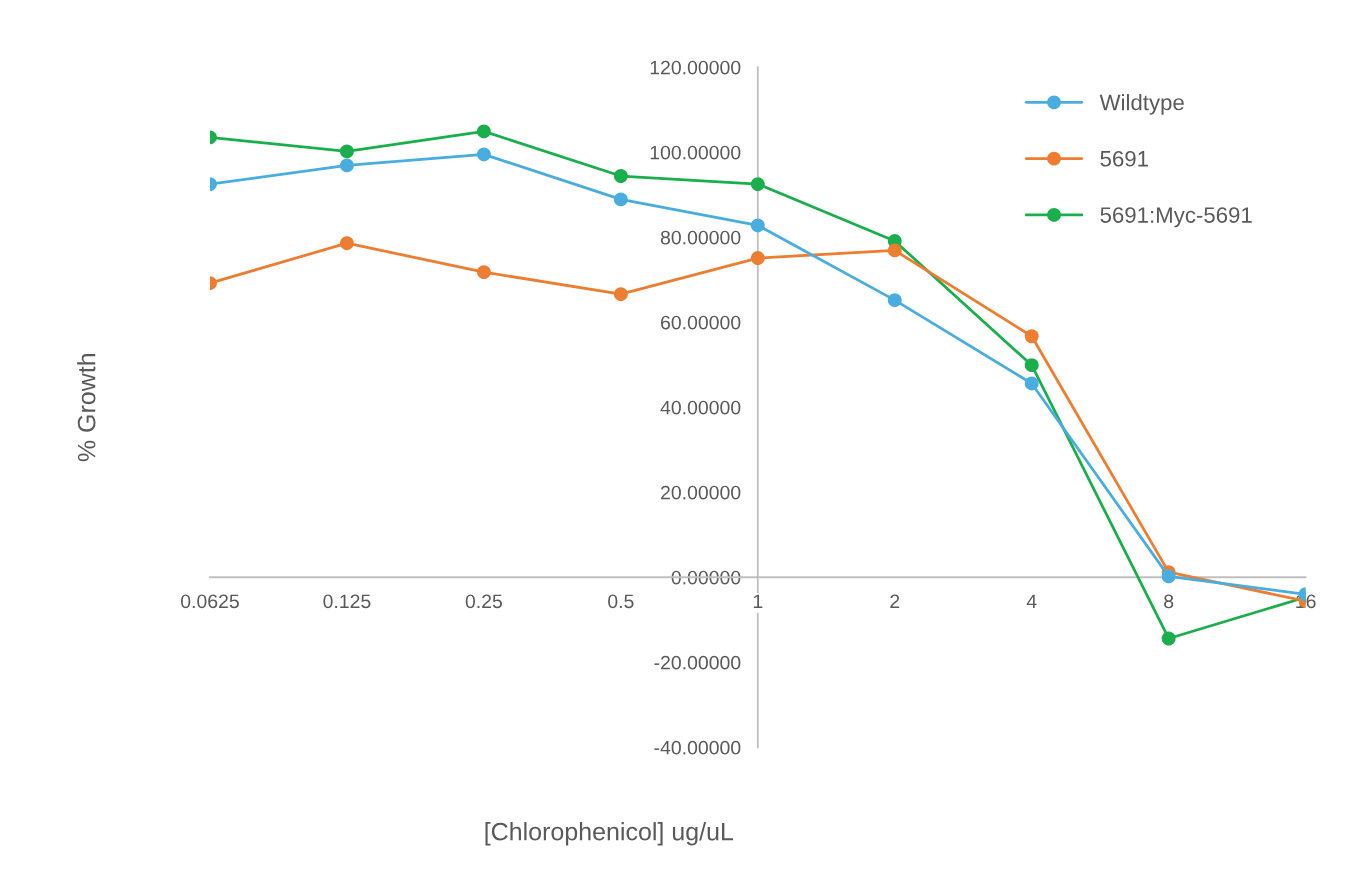 The image size is (1346, 873). I want to click on legend-label: 5691, so click(1124, 158).